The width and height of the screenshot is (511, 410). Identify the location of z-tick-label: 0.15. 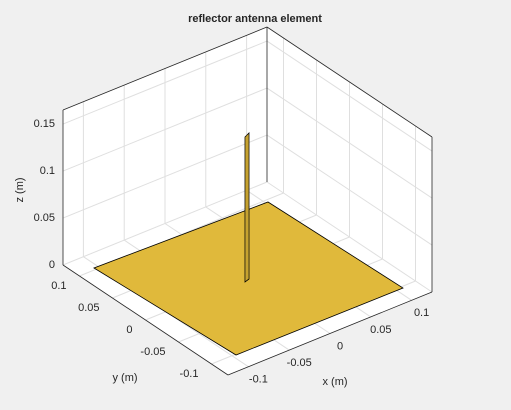
(44, 124).